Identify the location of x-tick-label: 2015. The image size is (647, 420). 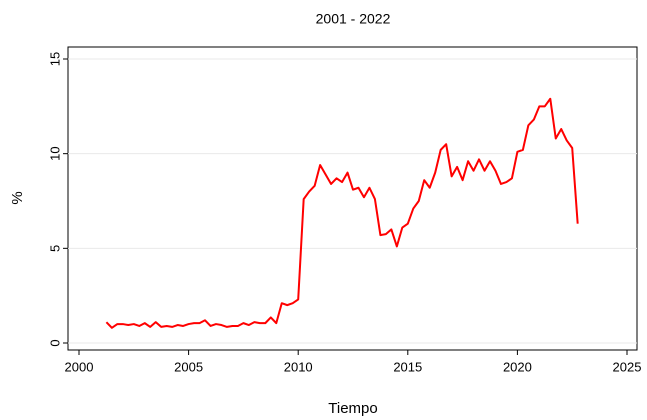
(407, 366).